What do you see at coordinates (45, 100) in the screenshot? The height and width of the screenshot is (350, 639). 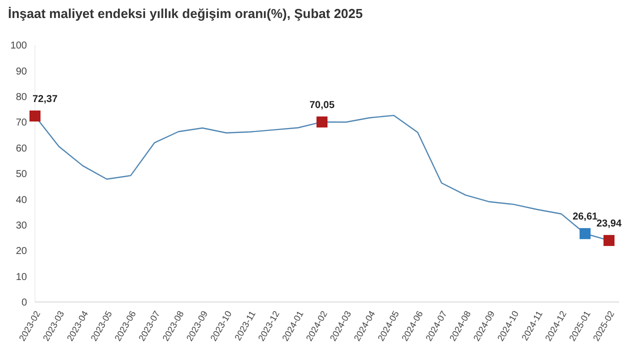 I see `data-label: 72,37` at bounding box center [45, 100].